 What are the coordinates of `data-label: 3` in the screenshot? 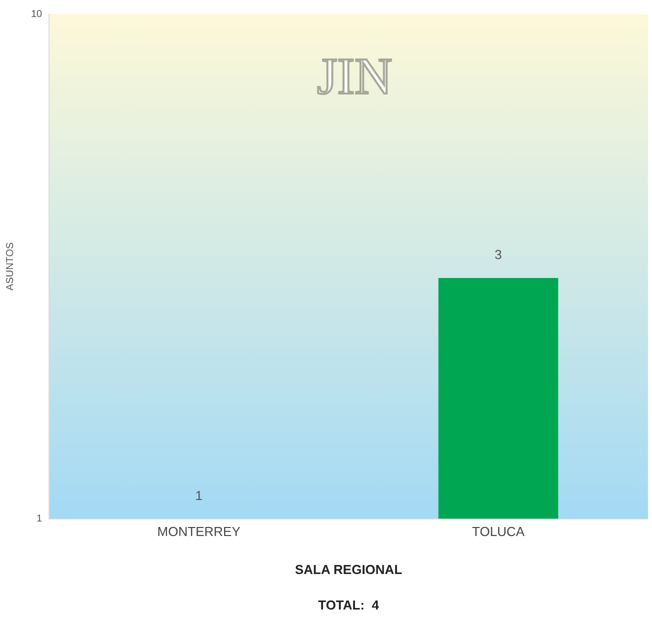 It's located at (498, 254).